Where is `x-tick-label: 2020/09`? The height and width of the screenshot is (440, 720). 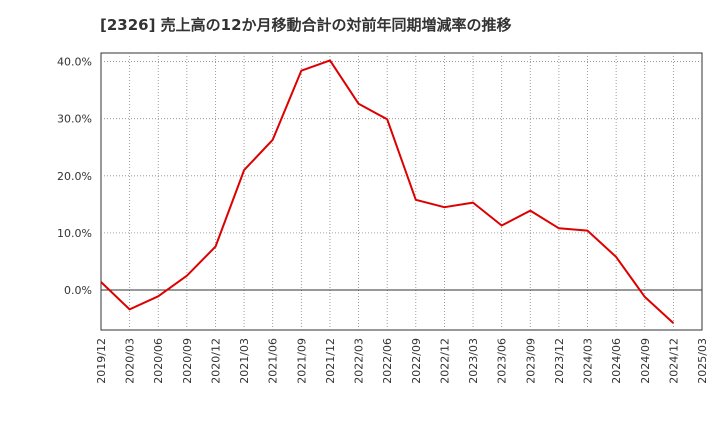
x-tick-label: 2020/09 is located at coordinates (187, 361).